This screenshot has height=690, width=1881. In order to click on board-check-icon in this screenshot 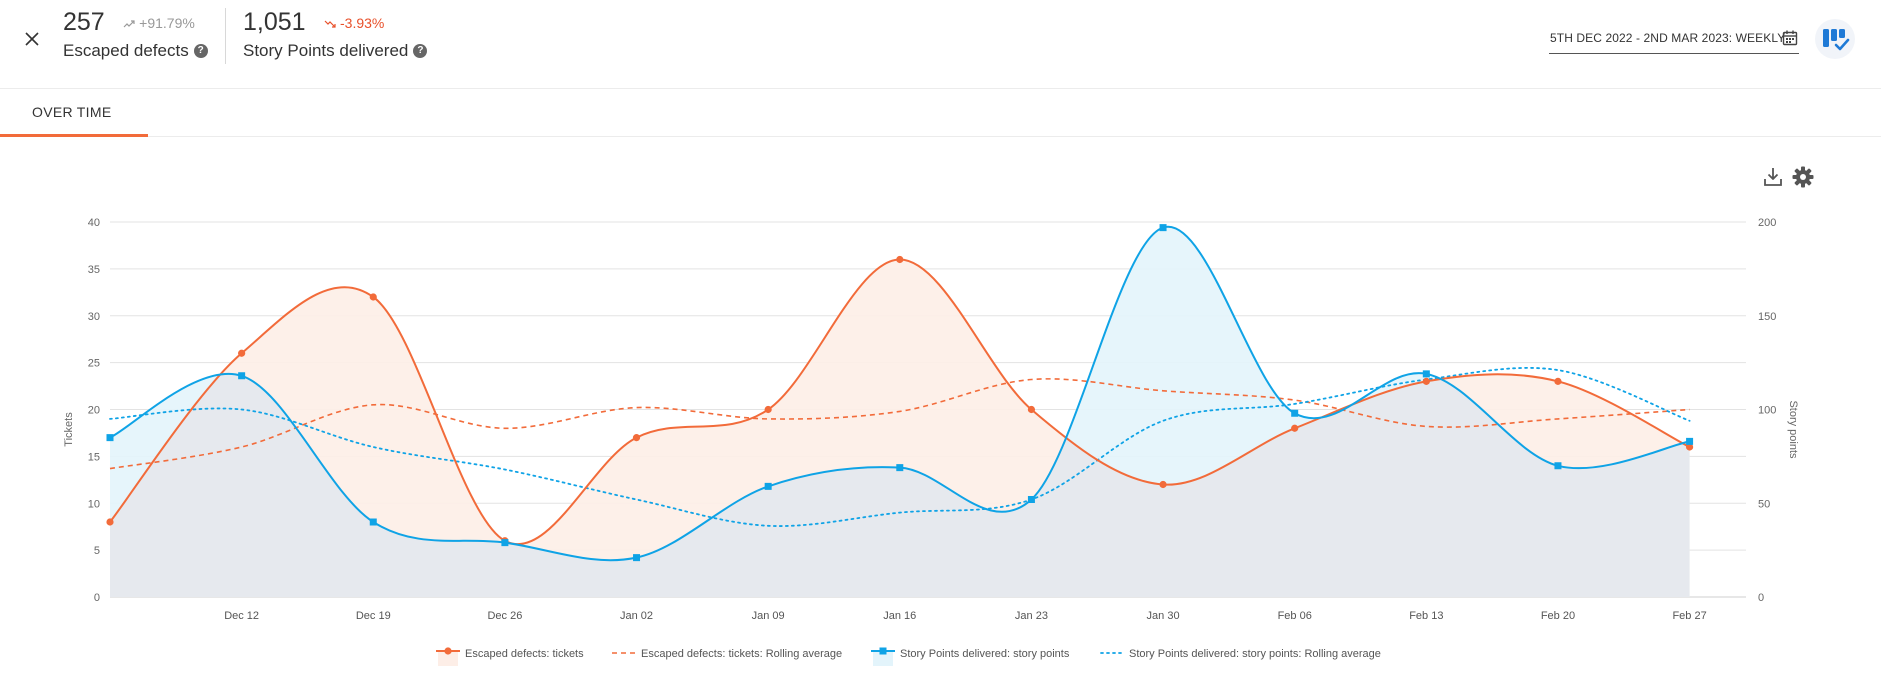, I will do `click(1836, 40)`.